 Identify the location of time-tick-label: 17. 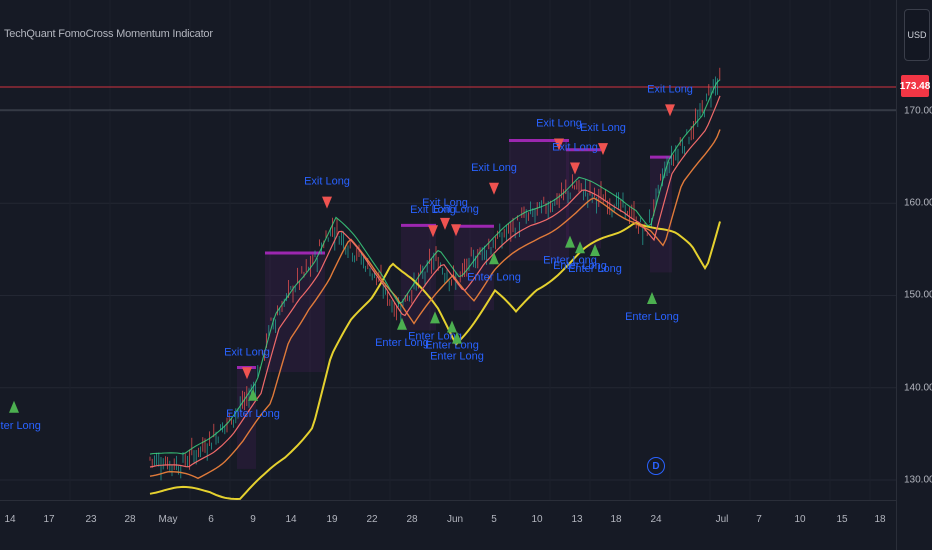
(49, 519).